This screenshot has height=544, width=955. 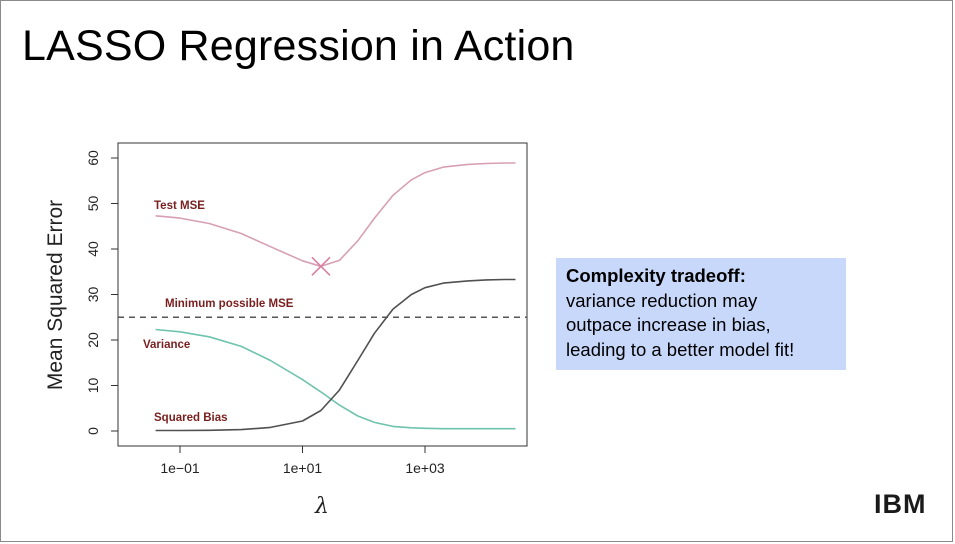 What do you see at coordinates (321, 506) in the screenshot?
I see `x-axis-label: λ` at bounding box center [321, 506].